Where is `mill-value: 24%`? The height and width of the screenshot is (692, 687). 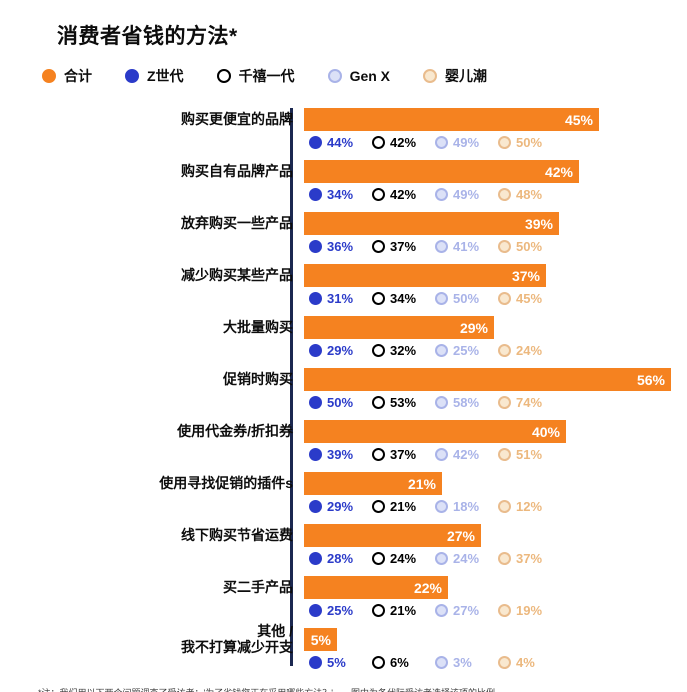 mill-value: 24% is located at coordinates (403, 558).